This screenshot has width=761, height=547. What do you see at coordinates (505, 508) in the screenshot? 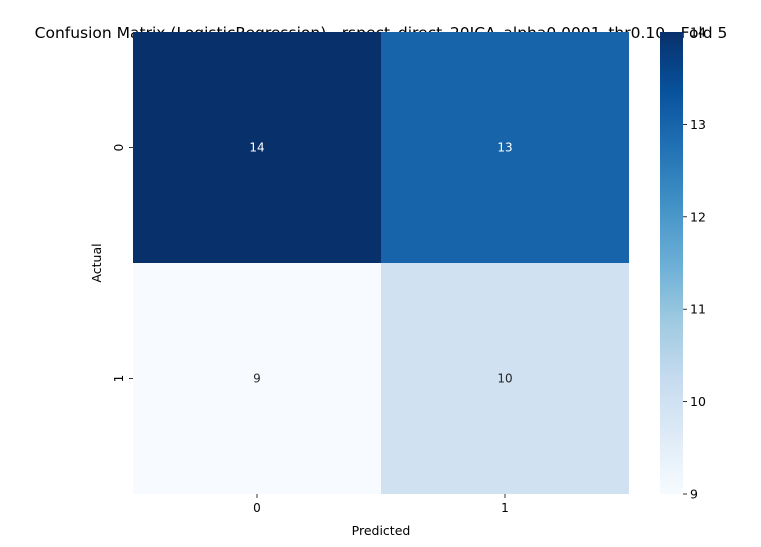
I see `x-tick-label: 1` at bounding box center [505, 508].